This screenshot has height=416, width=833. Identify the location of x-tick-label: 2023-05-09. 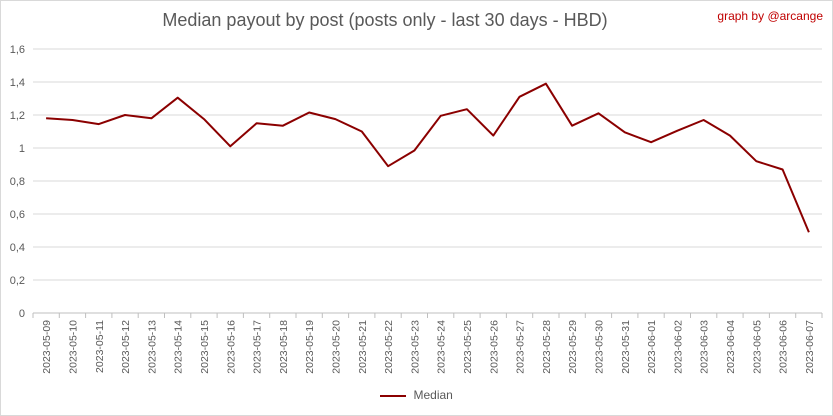
(47, 347).